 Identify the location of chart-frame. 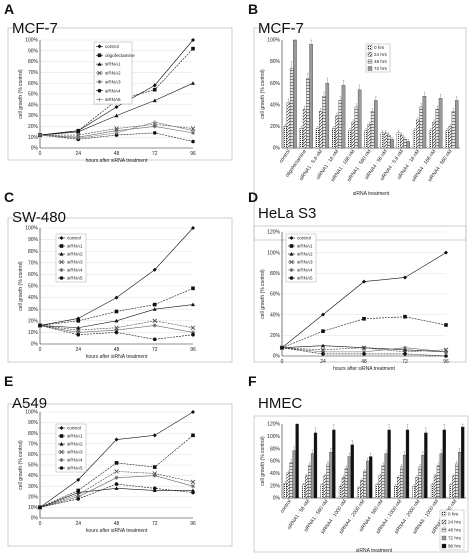
(361, 484).